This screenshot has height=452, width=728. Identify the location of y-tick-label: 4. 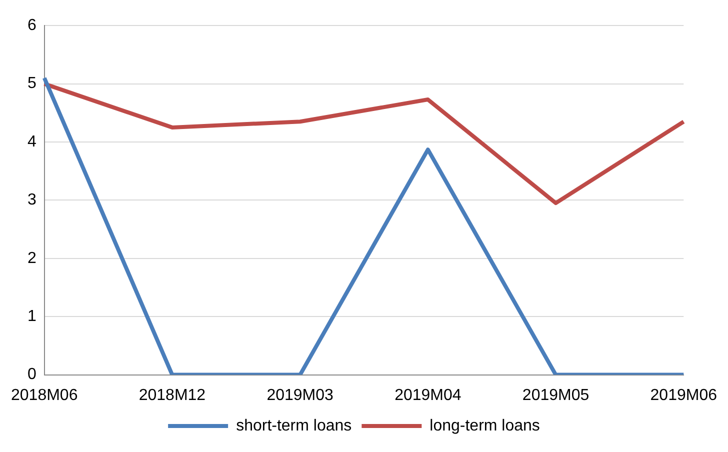
(31, 141).